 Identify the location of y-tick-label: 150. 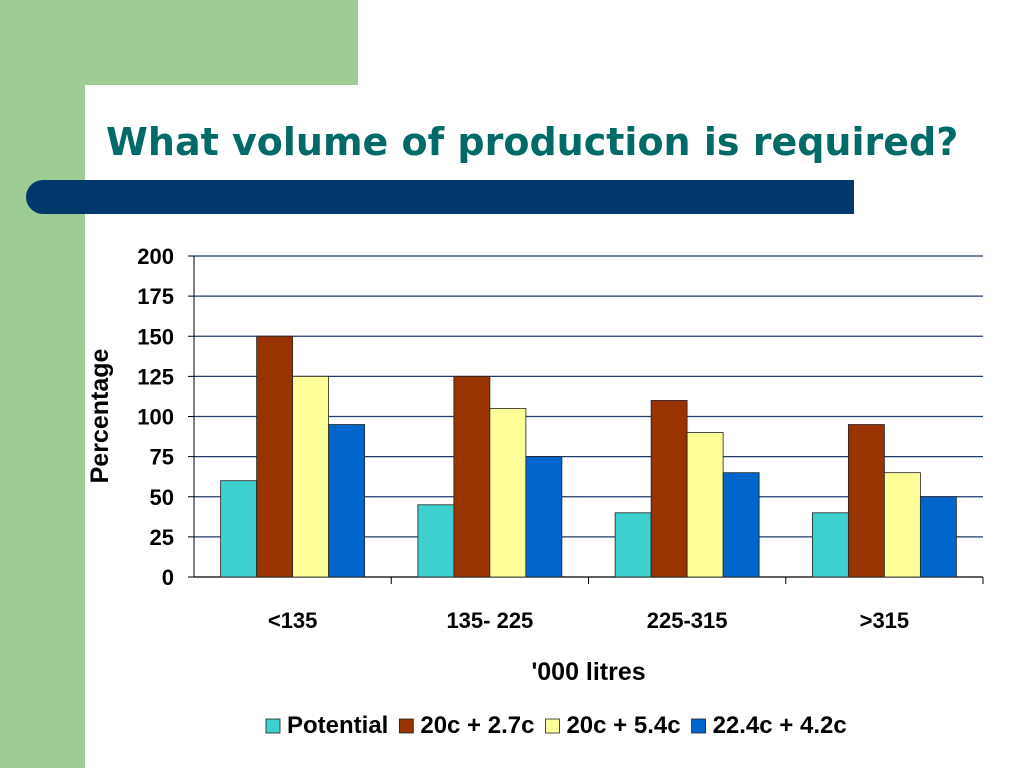
(155, 336).